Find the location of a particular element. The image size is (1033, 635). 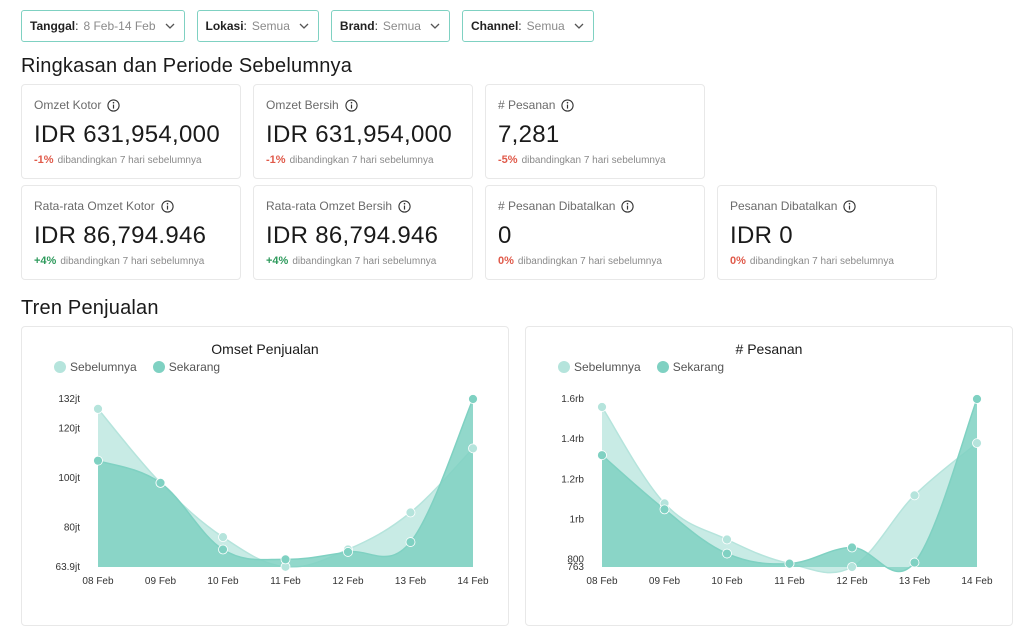

filter-key: Brand is located at coordinates (357, 26).